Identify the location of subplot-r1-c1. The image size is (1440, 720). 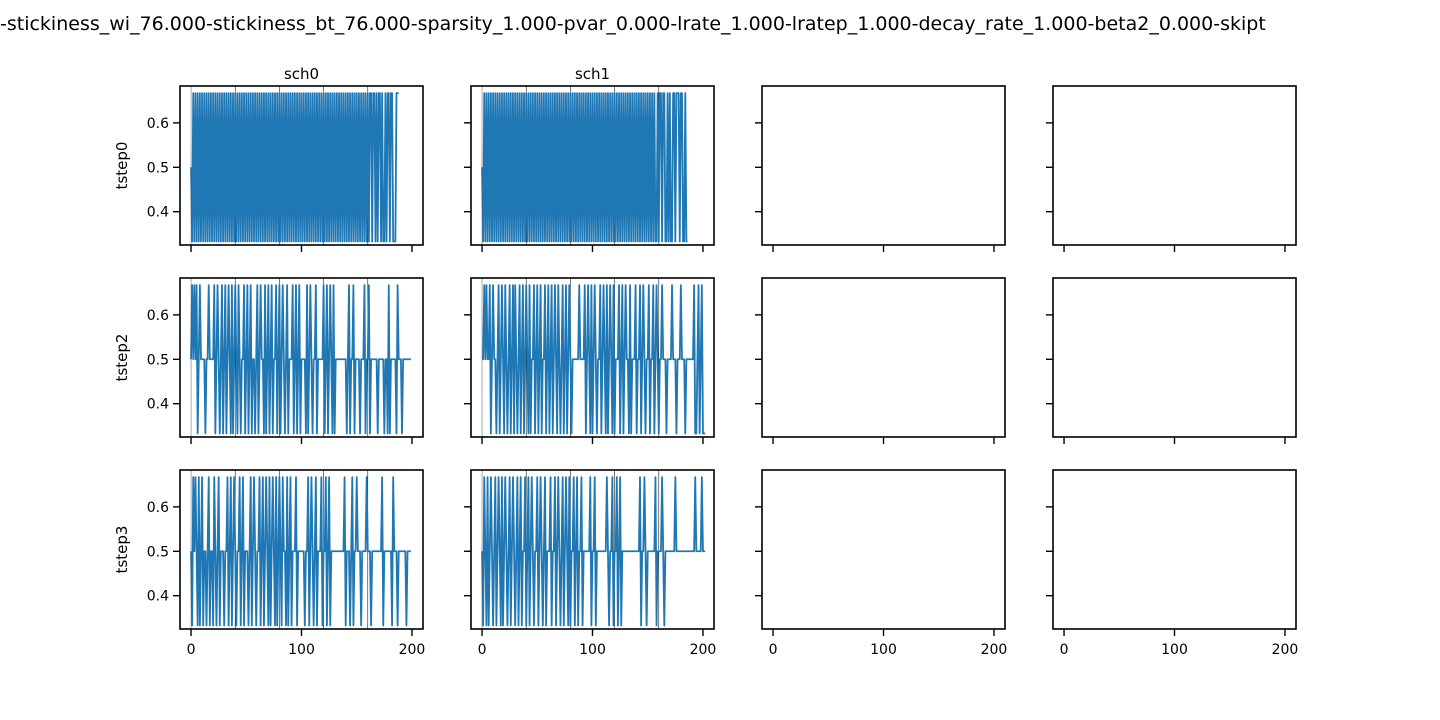
(589, 360).